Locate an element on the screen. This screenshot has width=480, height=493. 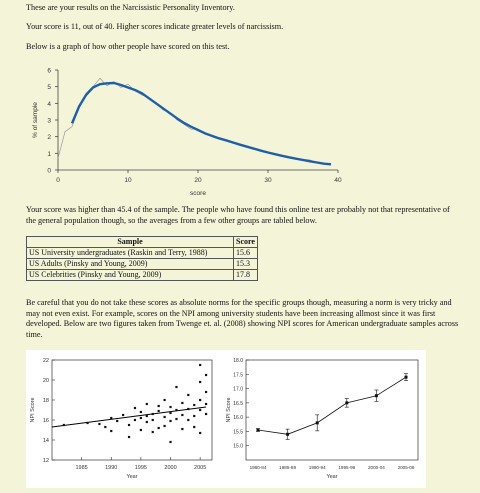
y-axis-label: % of sample is located at coordinates (35, 120).